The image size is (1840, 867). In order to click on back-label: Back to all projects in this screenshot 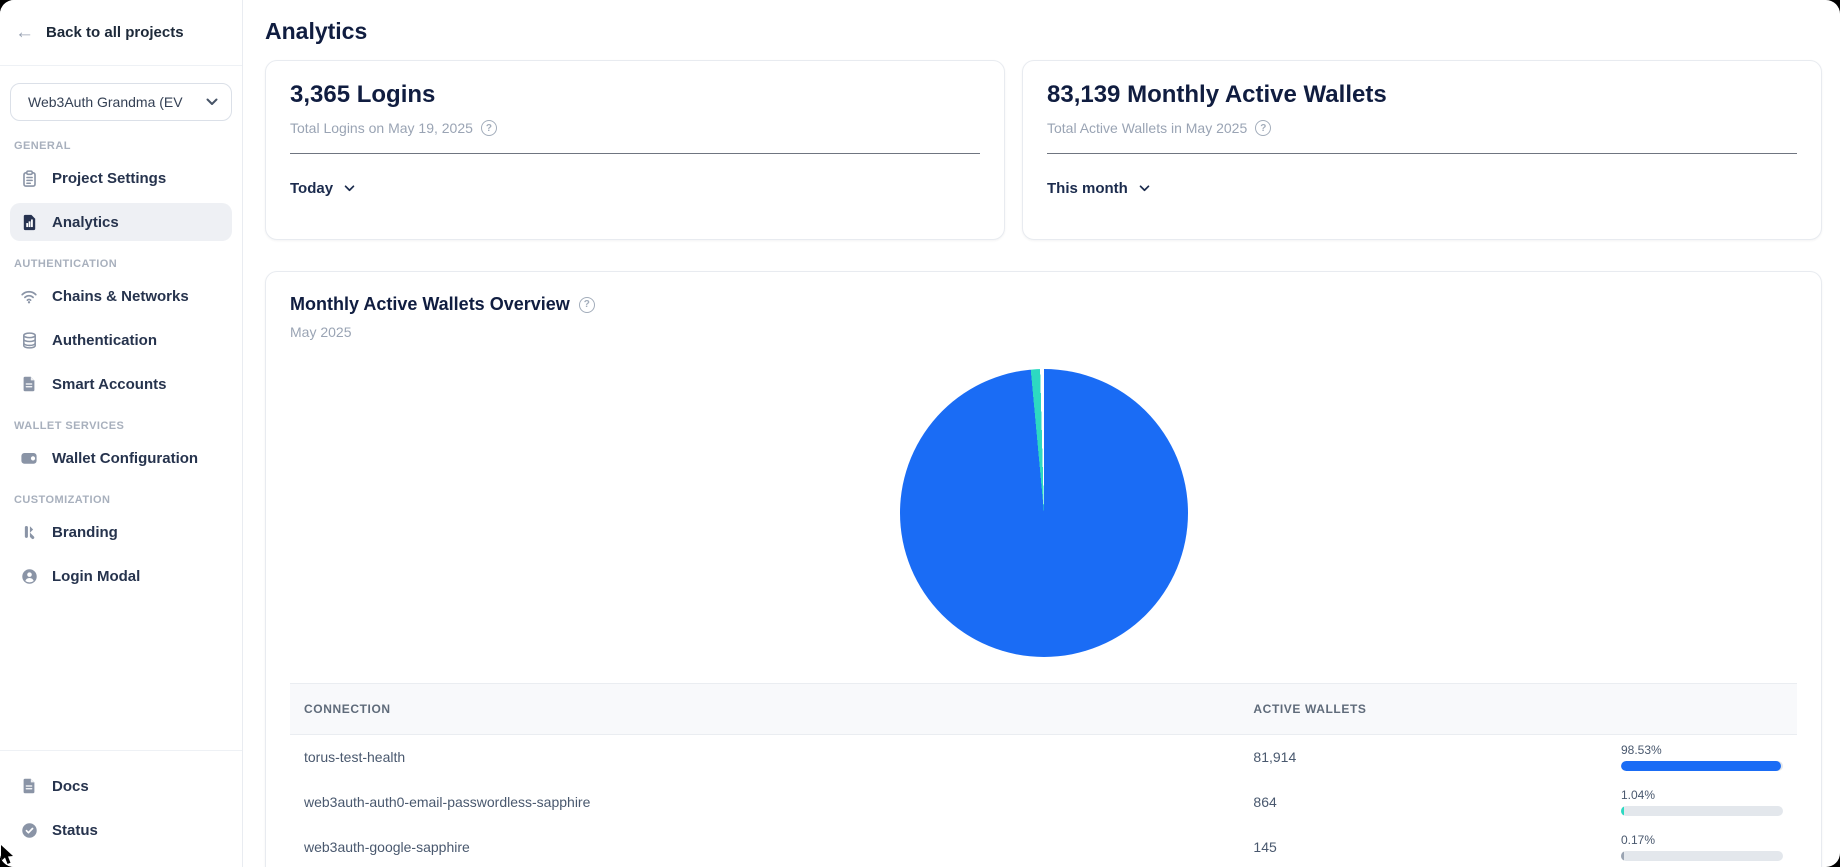, I will do `click(115, 32)`.